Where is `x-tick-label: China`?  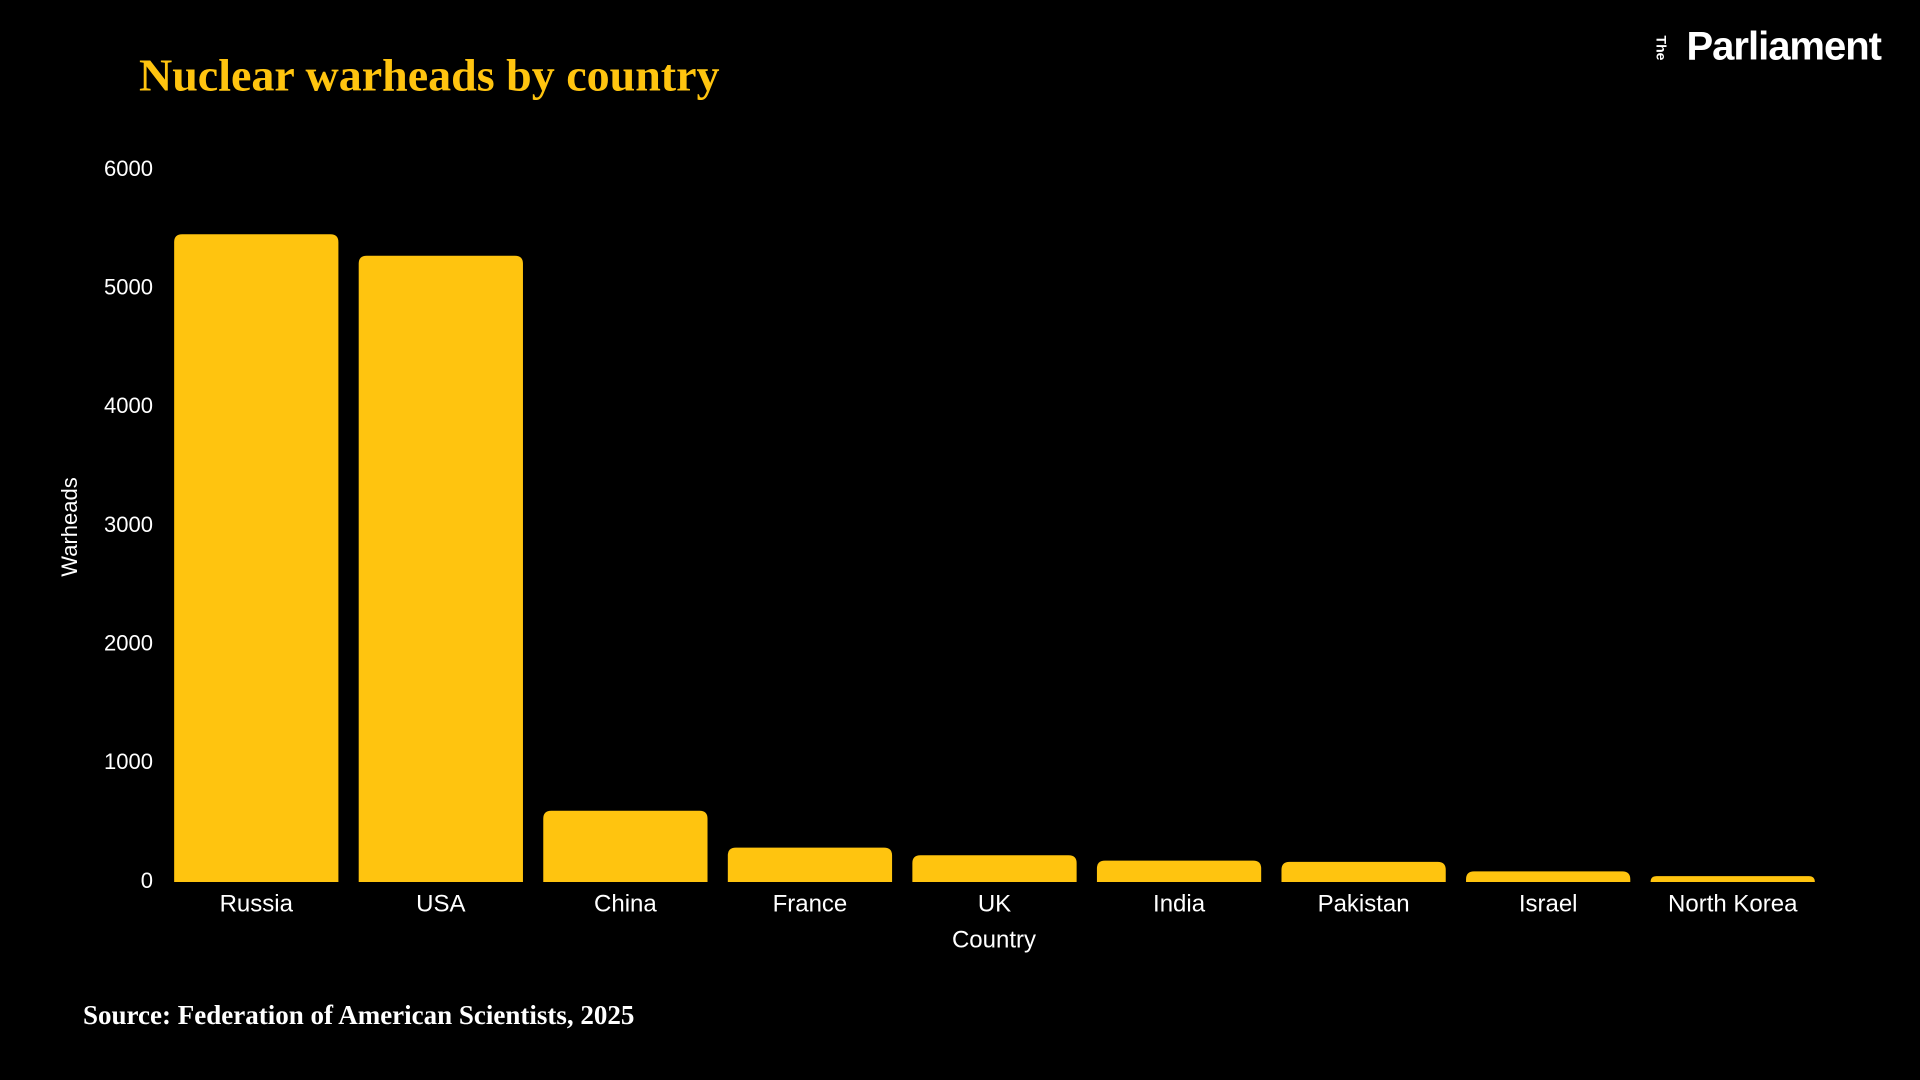
x-tick-label: China is located at coordinates (625, 903).